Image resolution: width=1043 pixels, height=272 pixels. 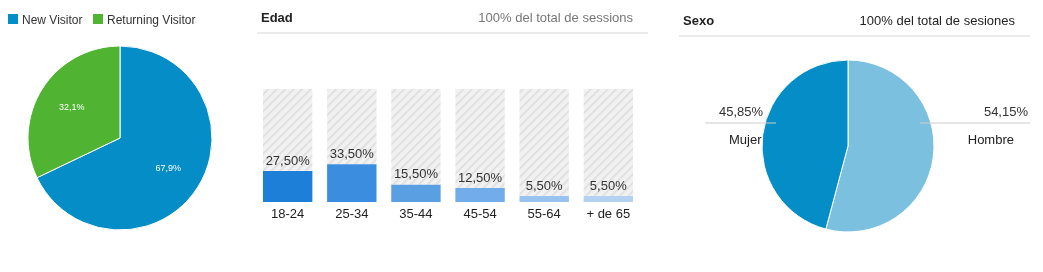 What do you see at coordinates (52, 19) in the screenshot?
I see `legend-label: New Visitor` at bounding box center [52, 19].